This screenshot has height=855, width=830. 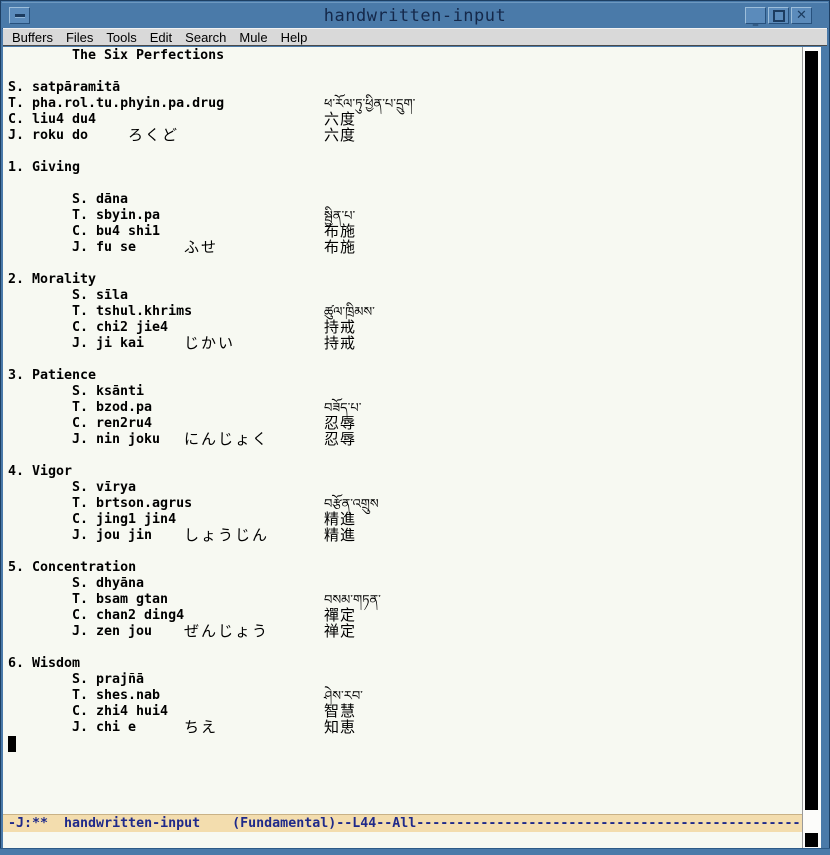 I want to click on kana-text: ぜんじょう, so click(x=227, y=631).